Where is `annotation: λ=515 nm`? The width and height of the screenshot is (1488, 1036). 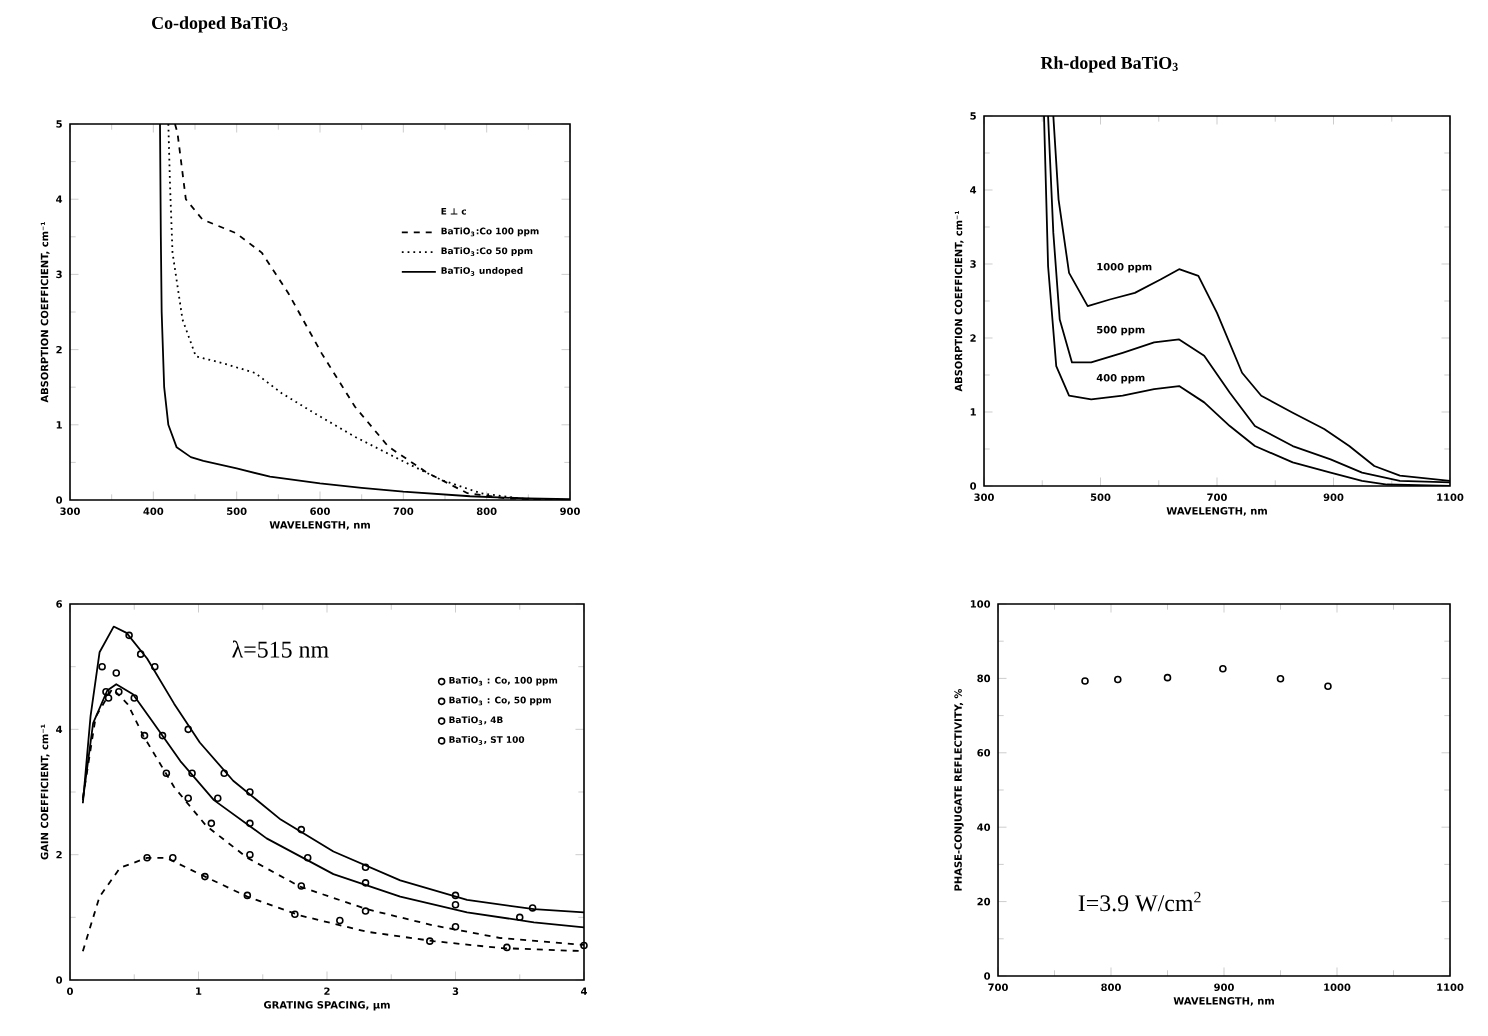 annotation: λ=515 nm is located at coordinates (280, 649).